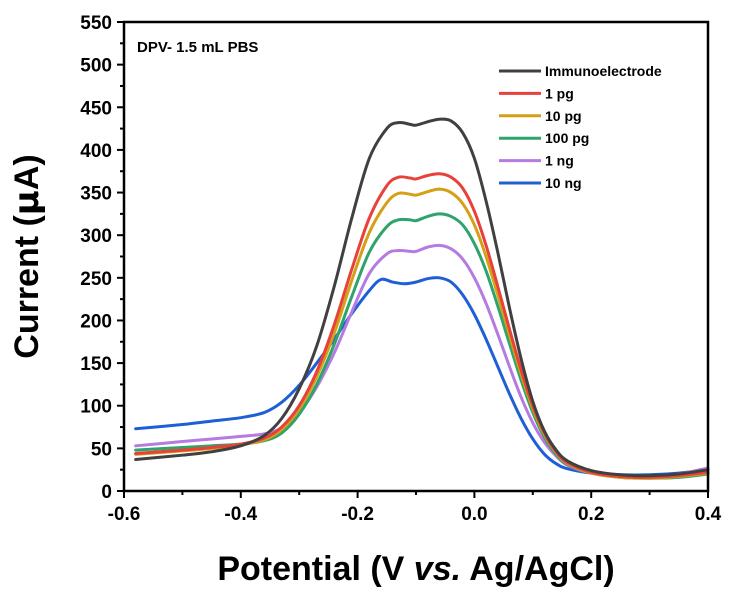 This screenshot has height=600, width=737. What do you see at coordinates (96, 407) in the screenshot?
I see `y-tick-label: 100` at bounding box center [96, 407].